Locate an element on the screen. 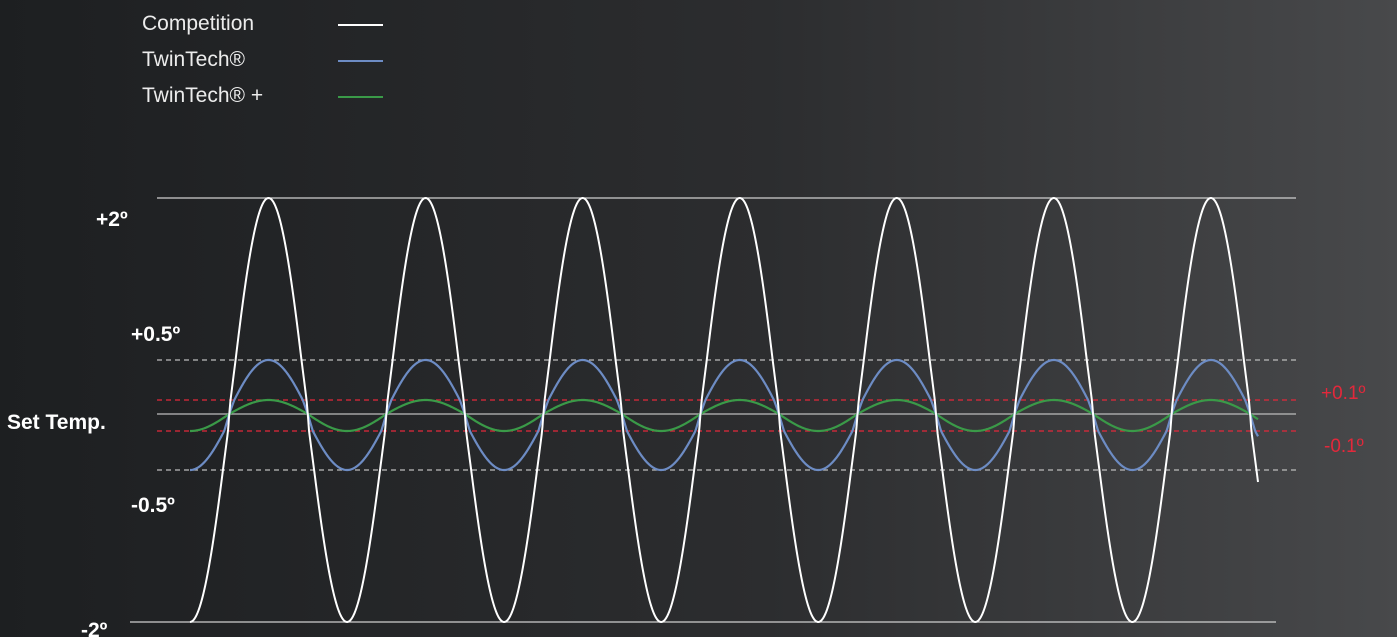 The height and width of the screenshot is (637, 1397). legend-label-twintech-plus: TwinTech® + is located at coordinates (203, 95).